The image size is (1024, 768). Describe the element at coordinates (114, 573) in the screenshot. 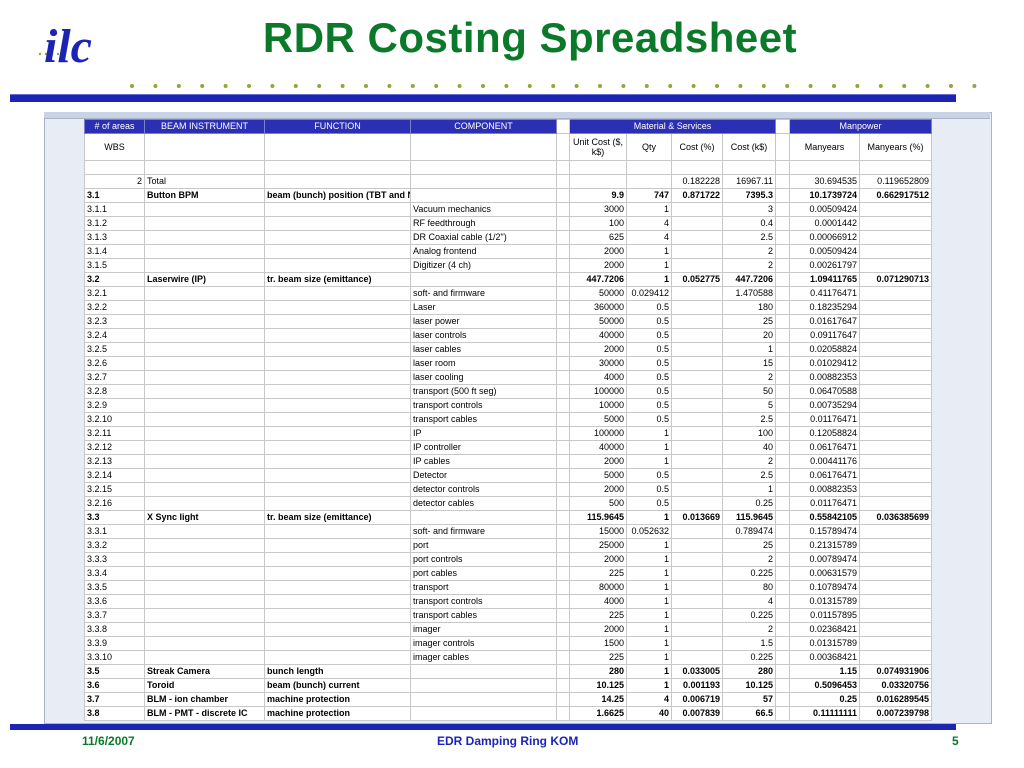

I see `table-cell: 3.3.4` at that location.